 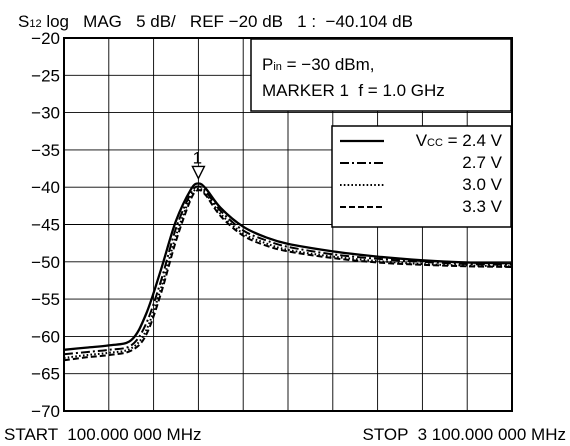 I want to click on legend, so click(x=421, y=176).